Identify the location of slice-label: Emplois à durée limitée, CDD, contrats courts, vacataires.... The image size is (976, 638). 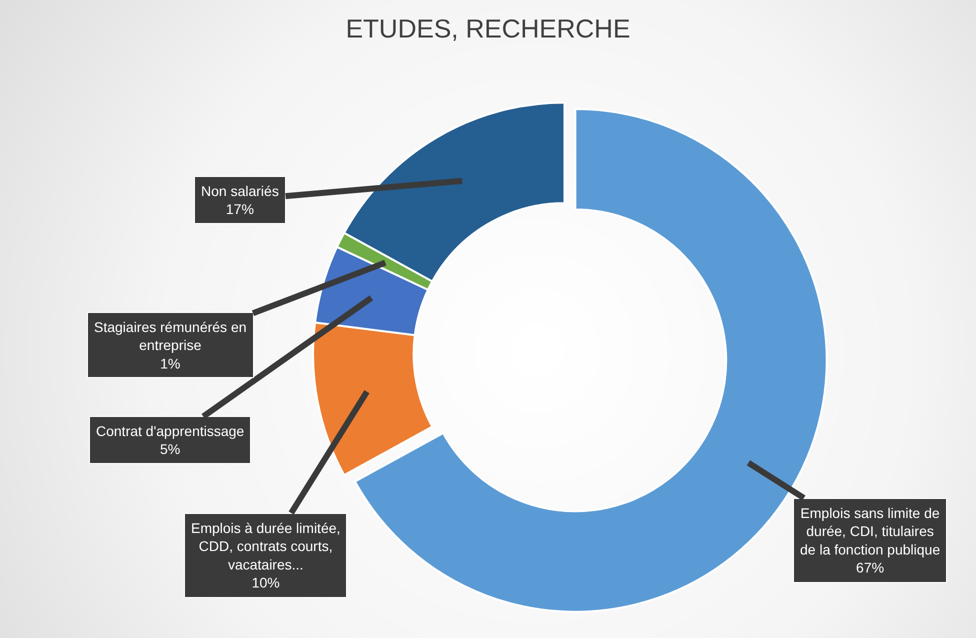
(265, 546).